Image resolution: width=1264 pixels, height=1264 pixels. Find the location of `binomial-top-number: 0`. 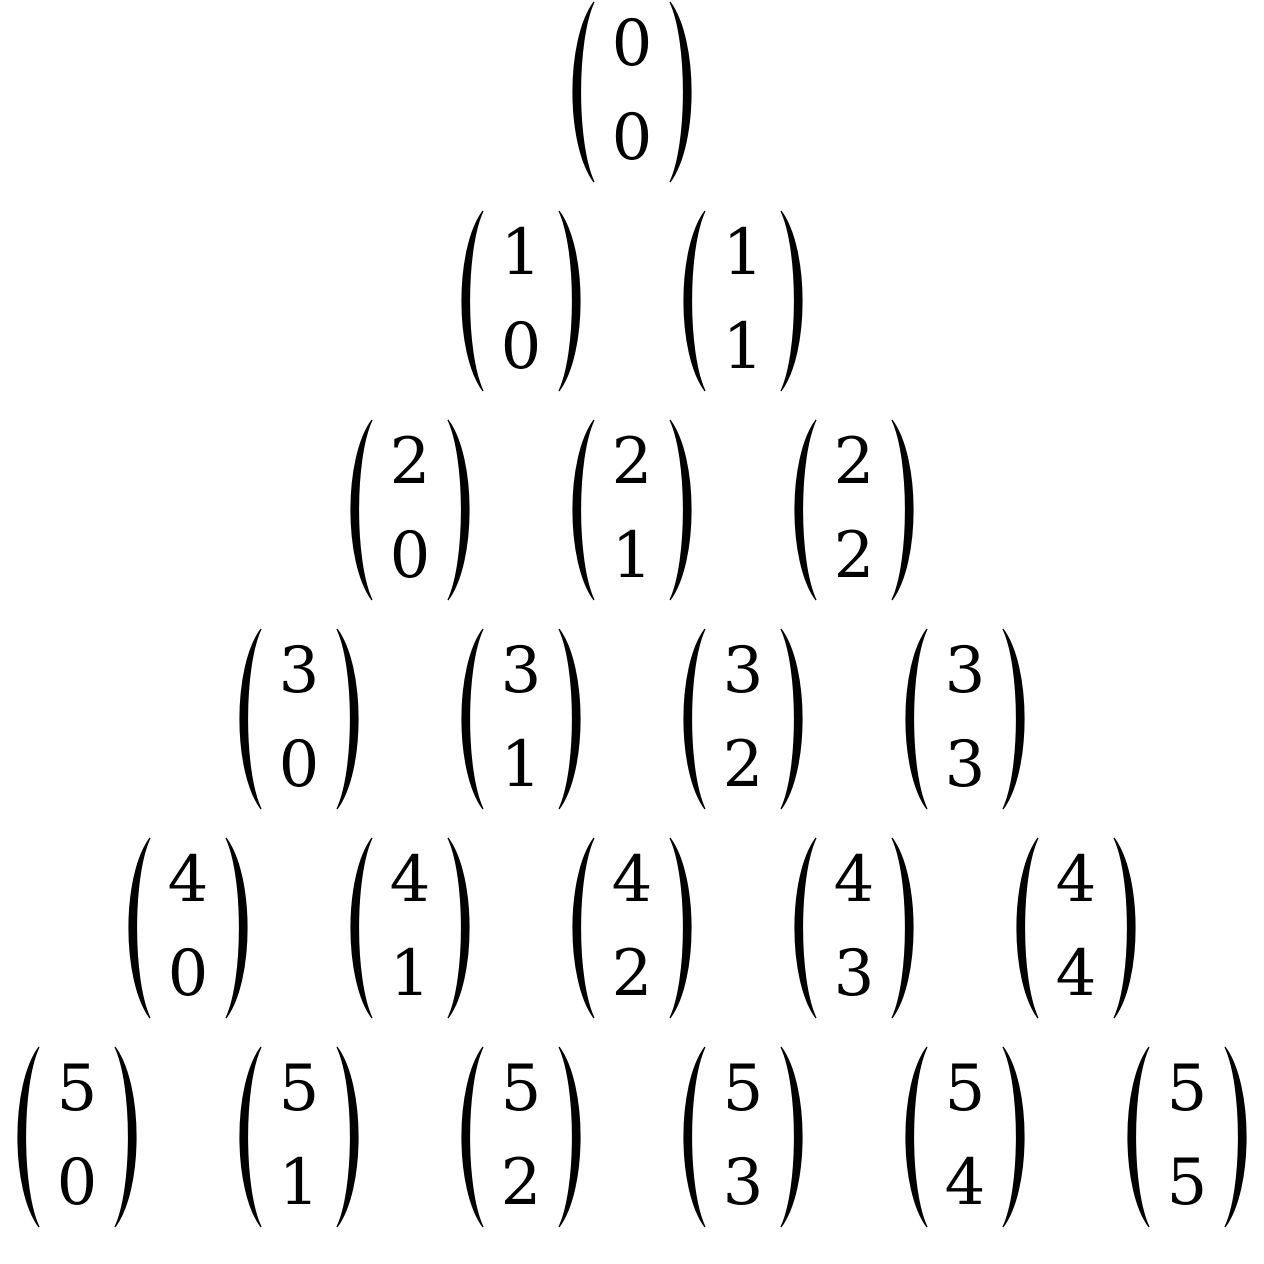

binomial-top-number: 0 is located at coordinates (632, 44).